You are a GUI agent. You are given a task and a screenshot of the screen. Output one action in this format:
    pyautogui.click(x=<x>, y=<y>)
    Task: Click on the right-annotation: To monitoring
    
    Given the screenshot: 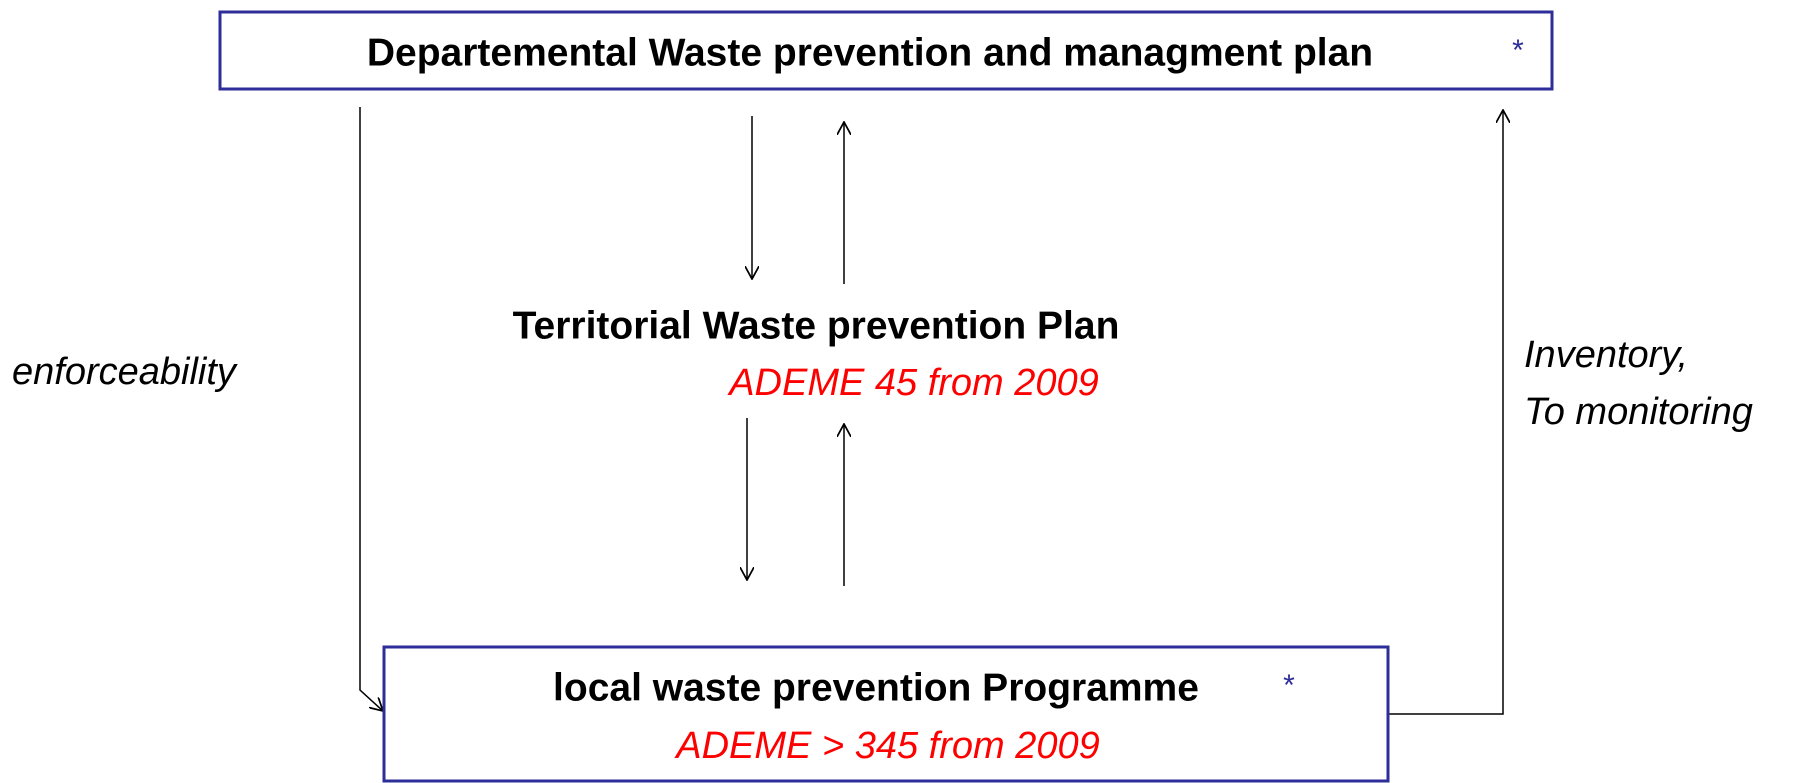 What is the action you would take?
    pyautogui.click(x=1638, y=412)
    